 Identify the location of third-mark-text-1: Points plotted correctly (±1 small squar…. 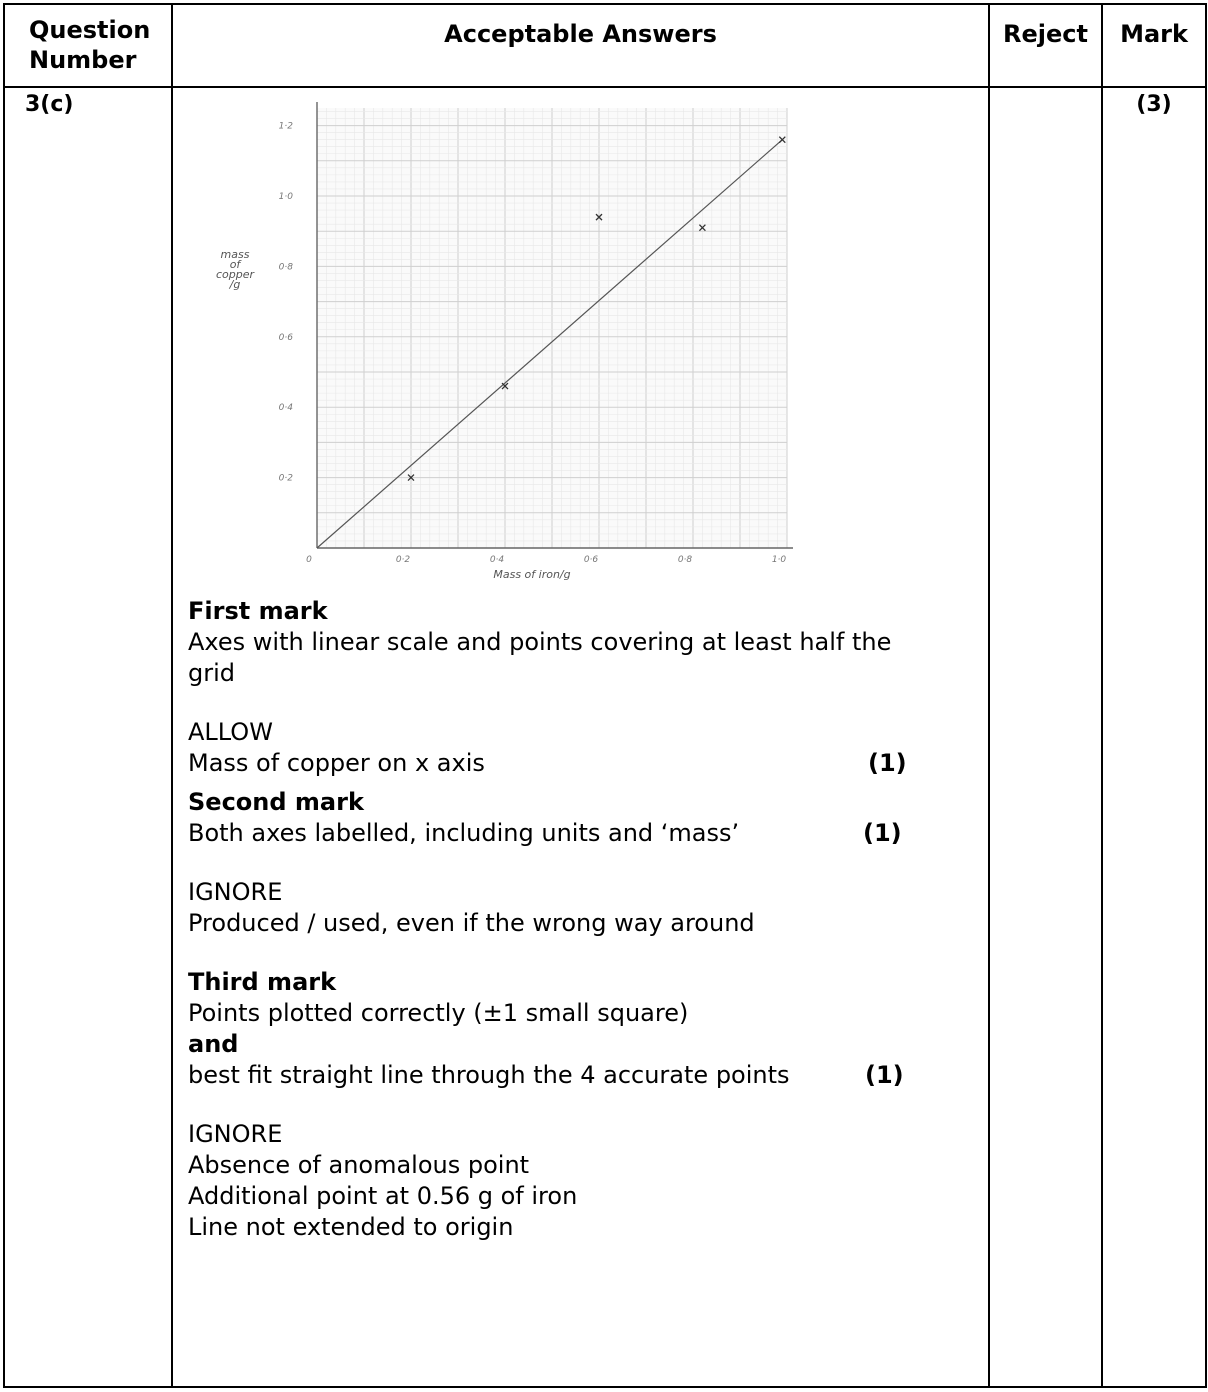
(438, 1013).